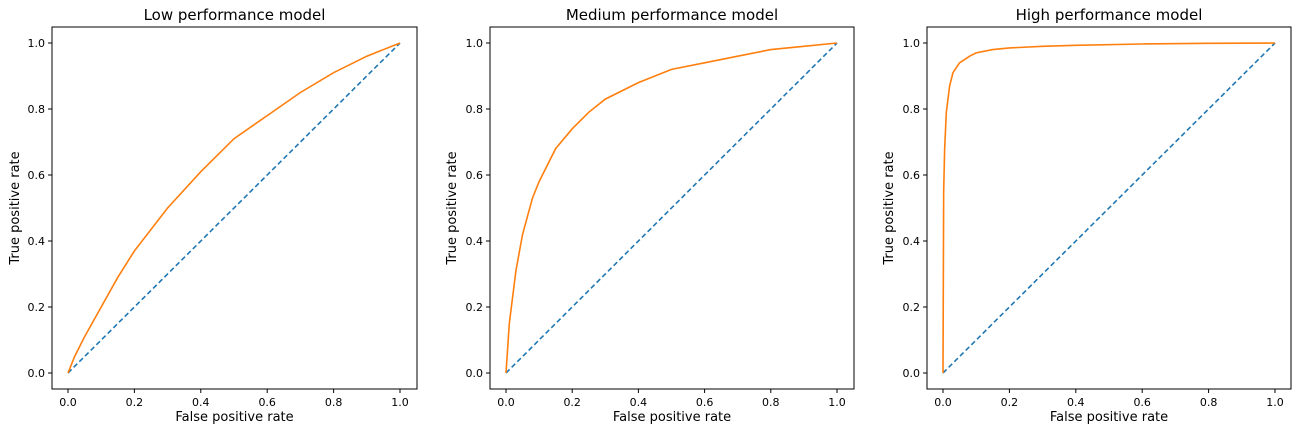 The height and width of the screenshot is (433, 1304). What do you see at coordinates (672, 15) in the screenshot?
I see `chart-title: Medium performance model` at bounding box center [672, 15].